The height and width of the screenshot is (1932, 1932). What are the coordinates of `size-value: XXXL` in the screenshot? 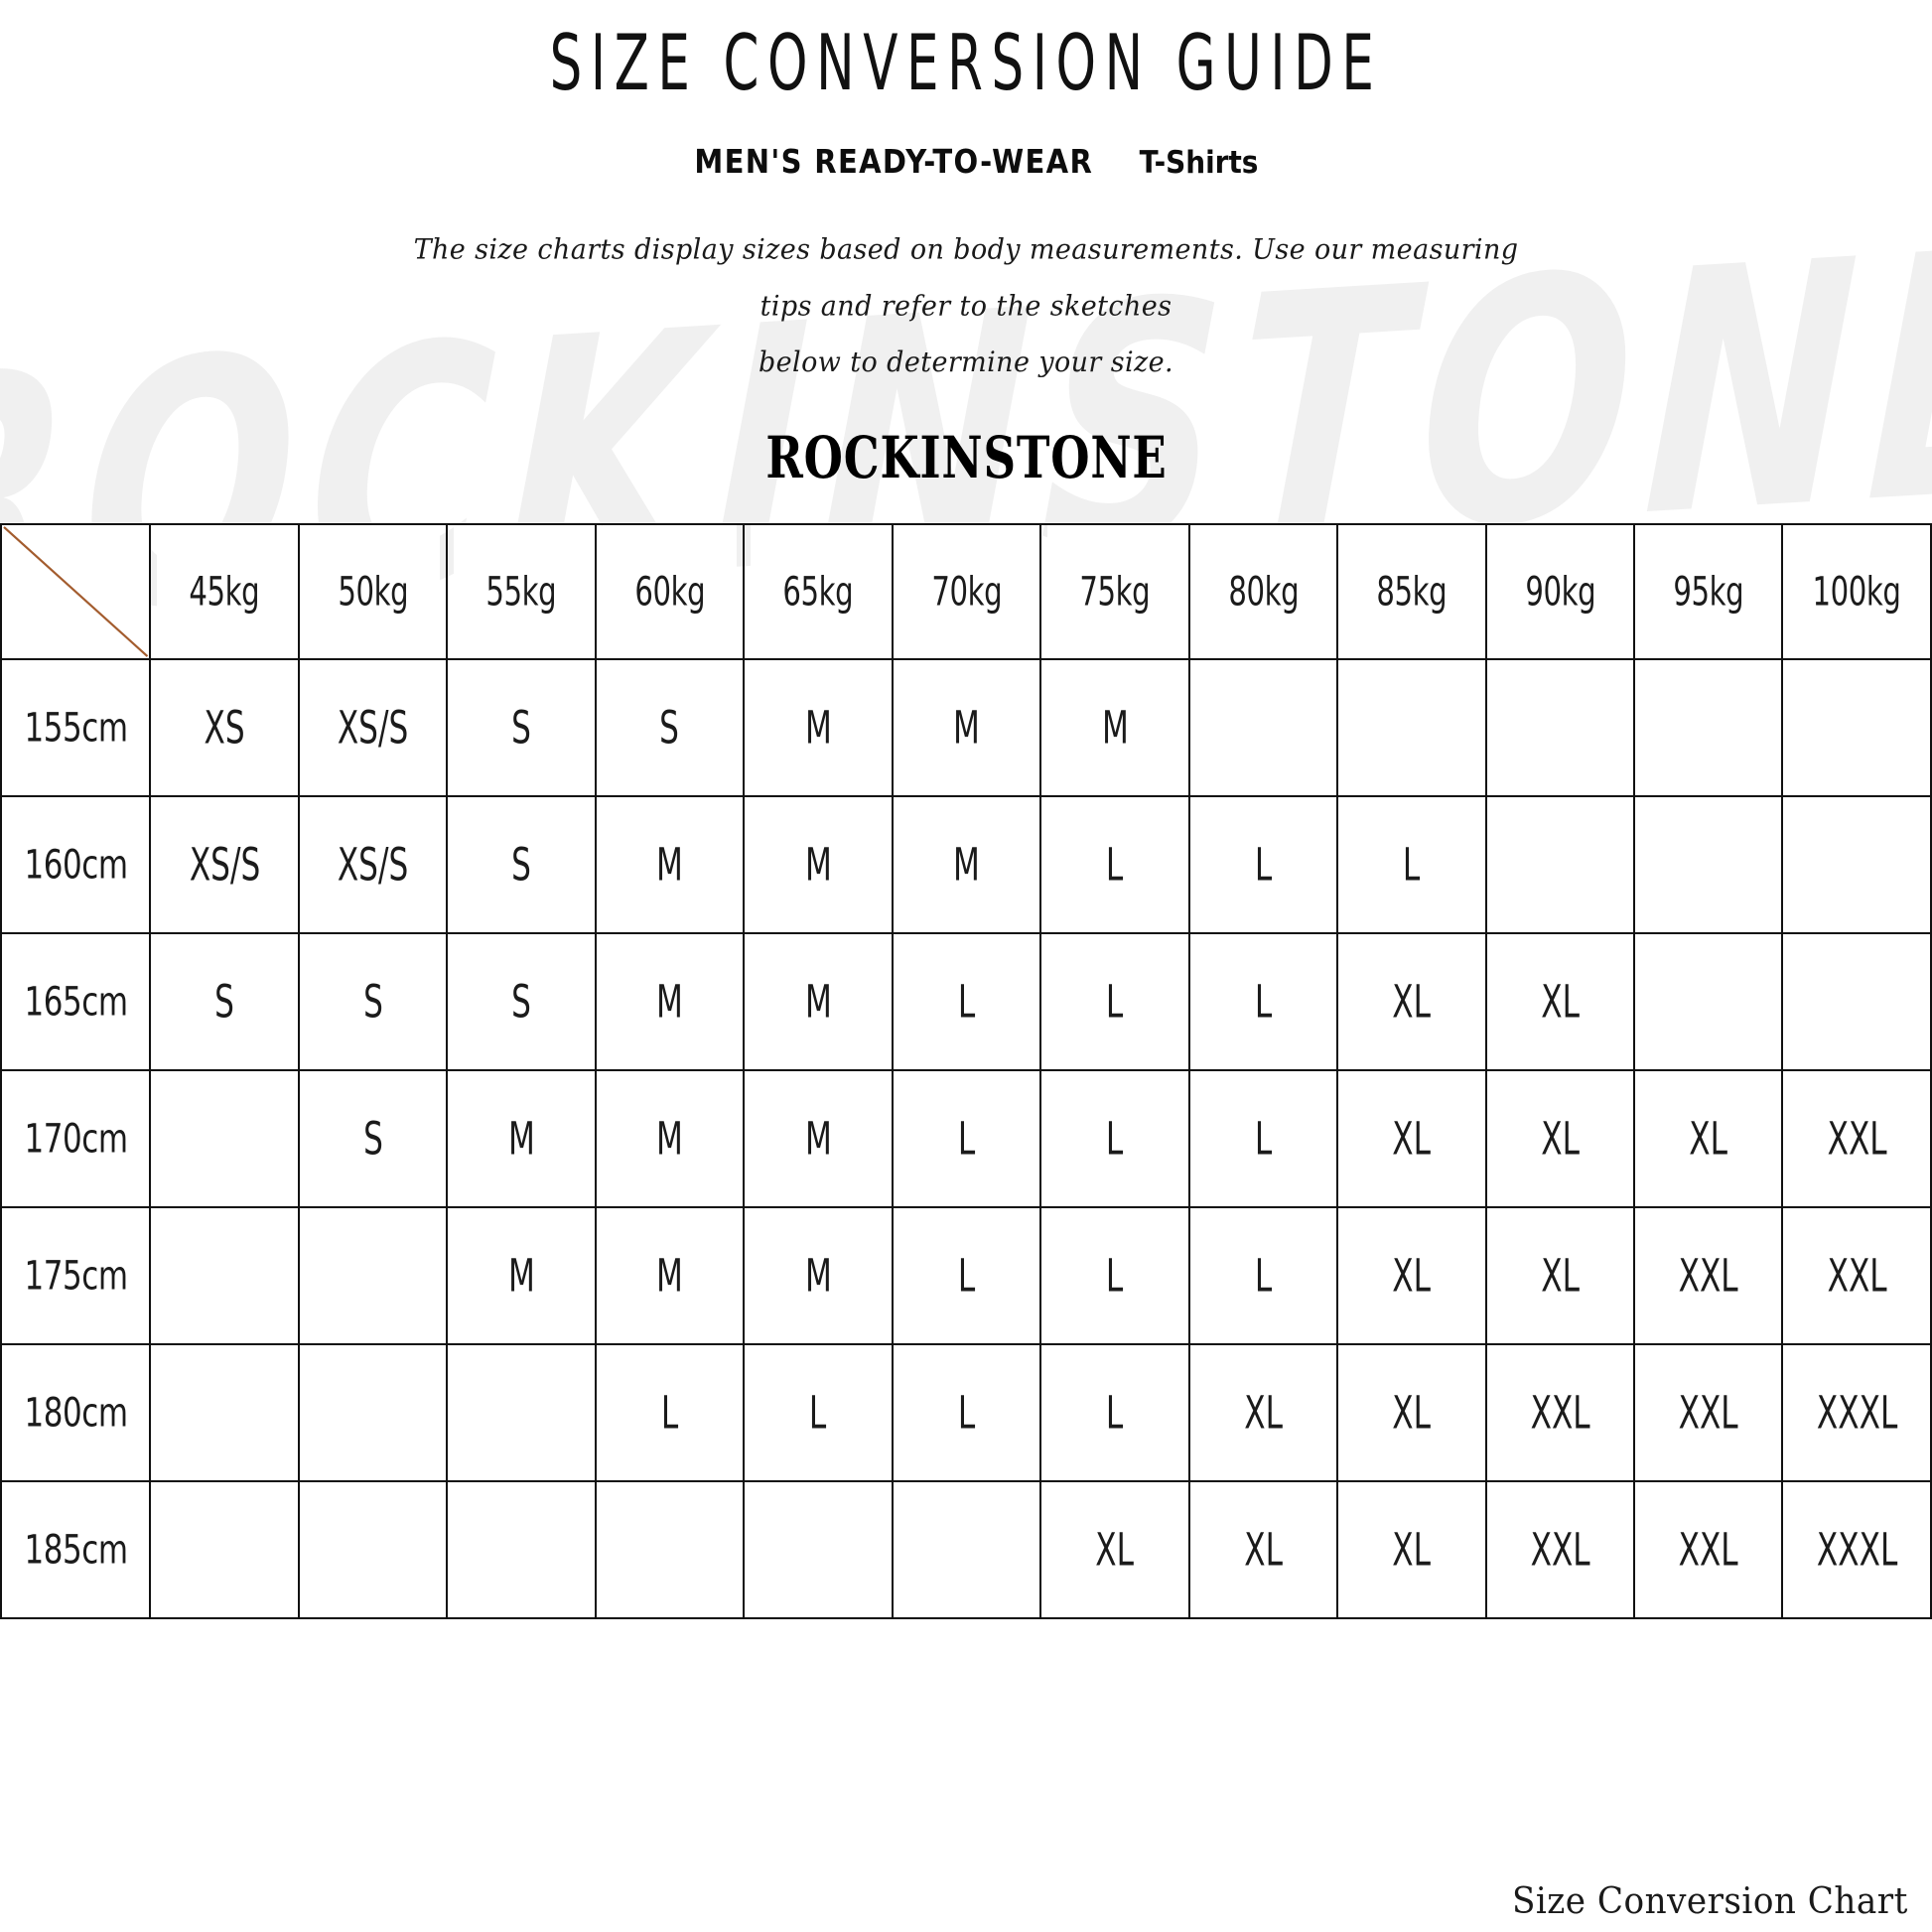 It's located at (1857, 1413).